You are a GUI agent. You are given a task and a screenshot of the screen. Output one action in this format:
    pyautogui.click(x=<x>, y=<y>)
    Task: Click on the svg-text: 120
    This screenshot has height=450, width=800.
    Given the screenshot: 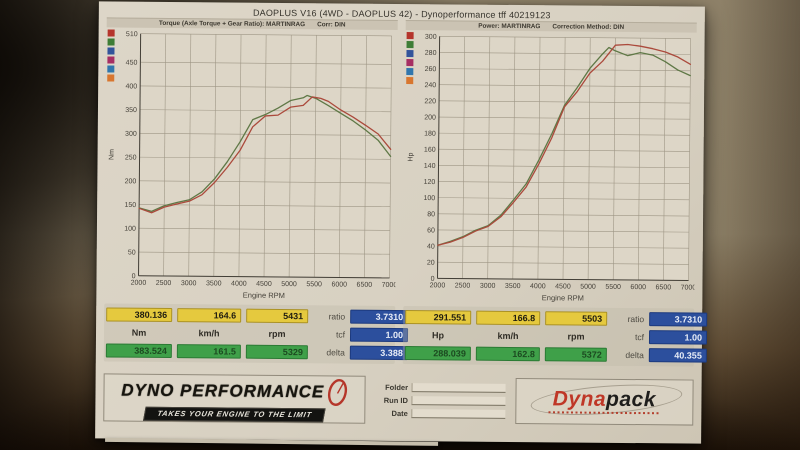 What is the action you would take?
    pyautogui.click(x=430, y=182)
    